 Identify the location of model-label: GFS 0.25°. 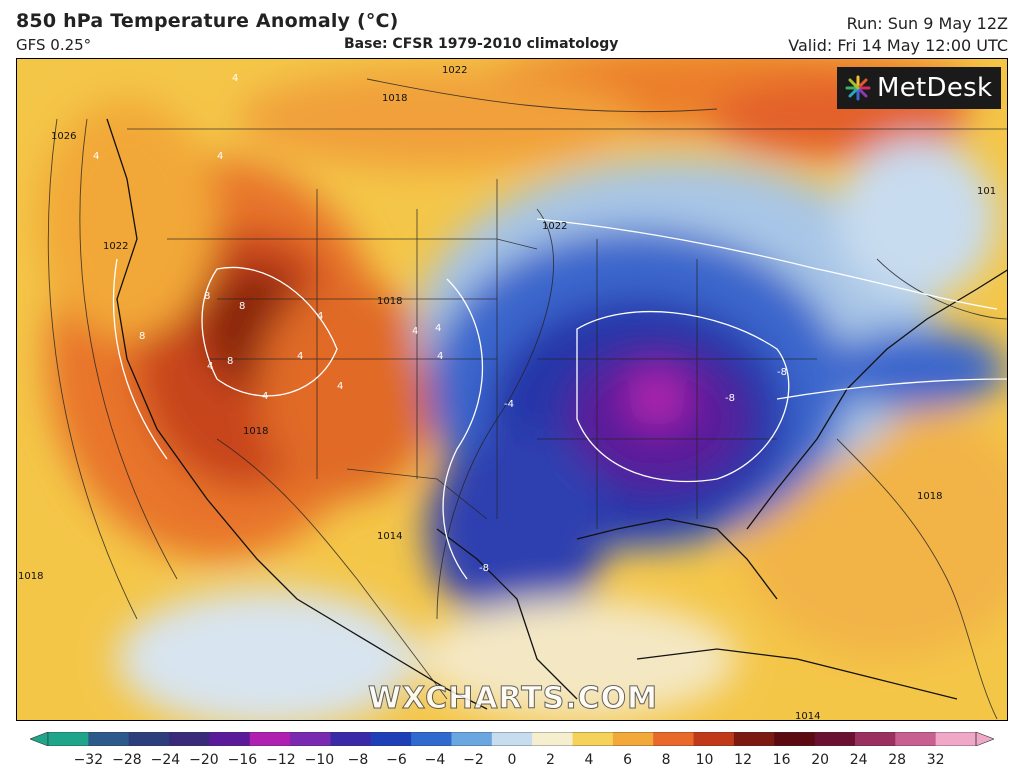
(54, 45).